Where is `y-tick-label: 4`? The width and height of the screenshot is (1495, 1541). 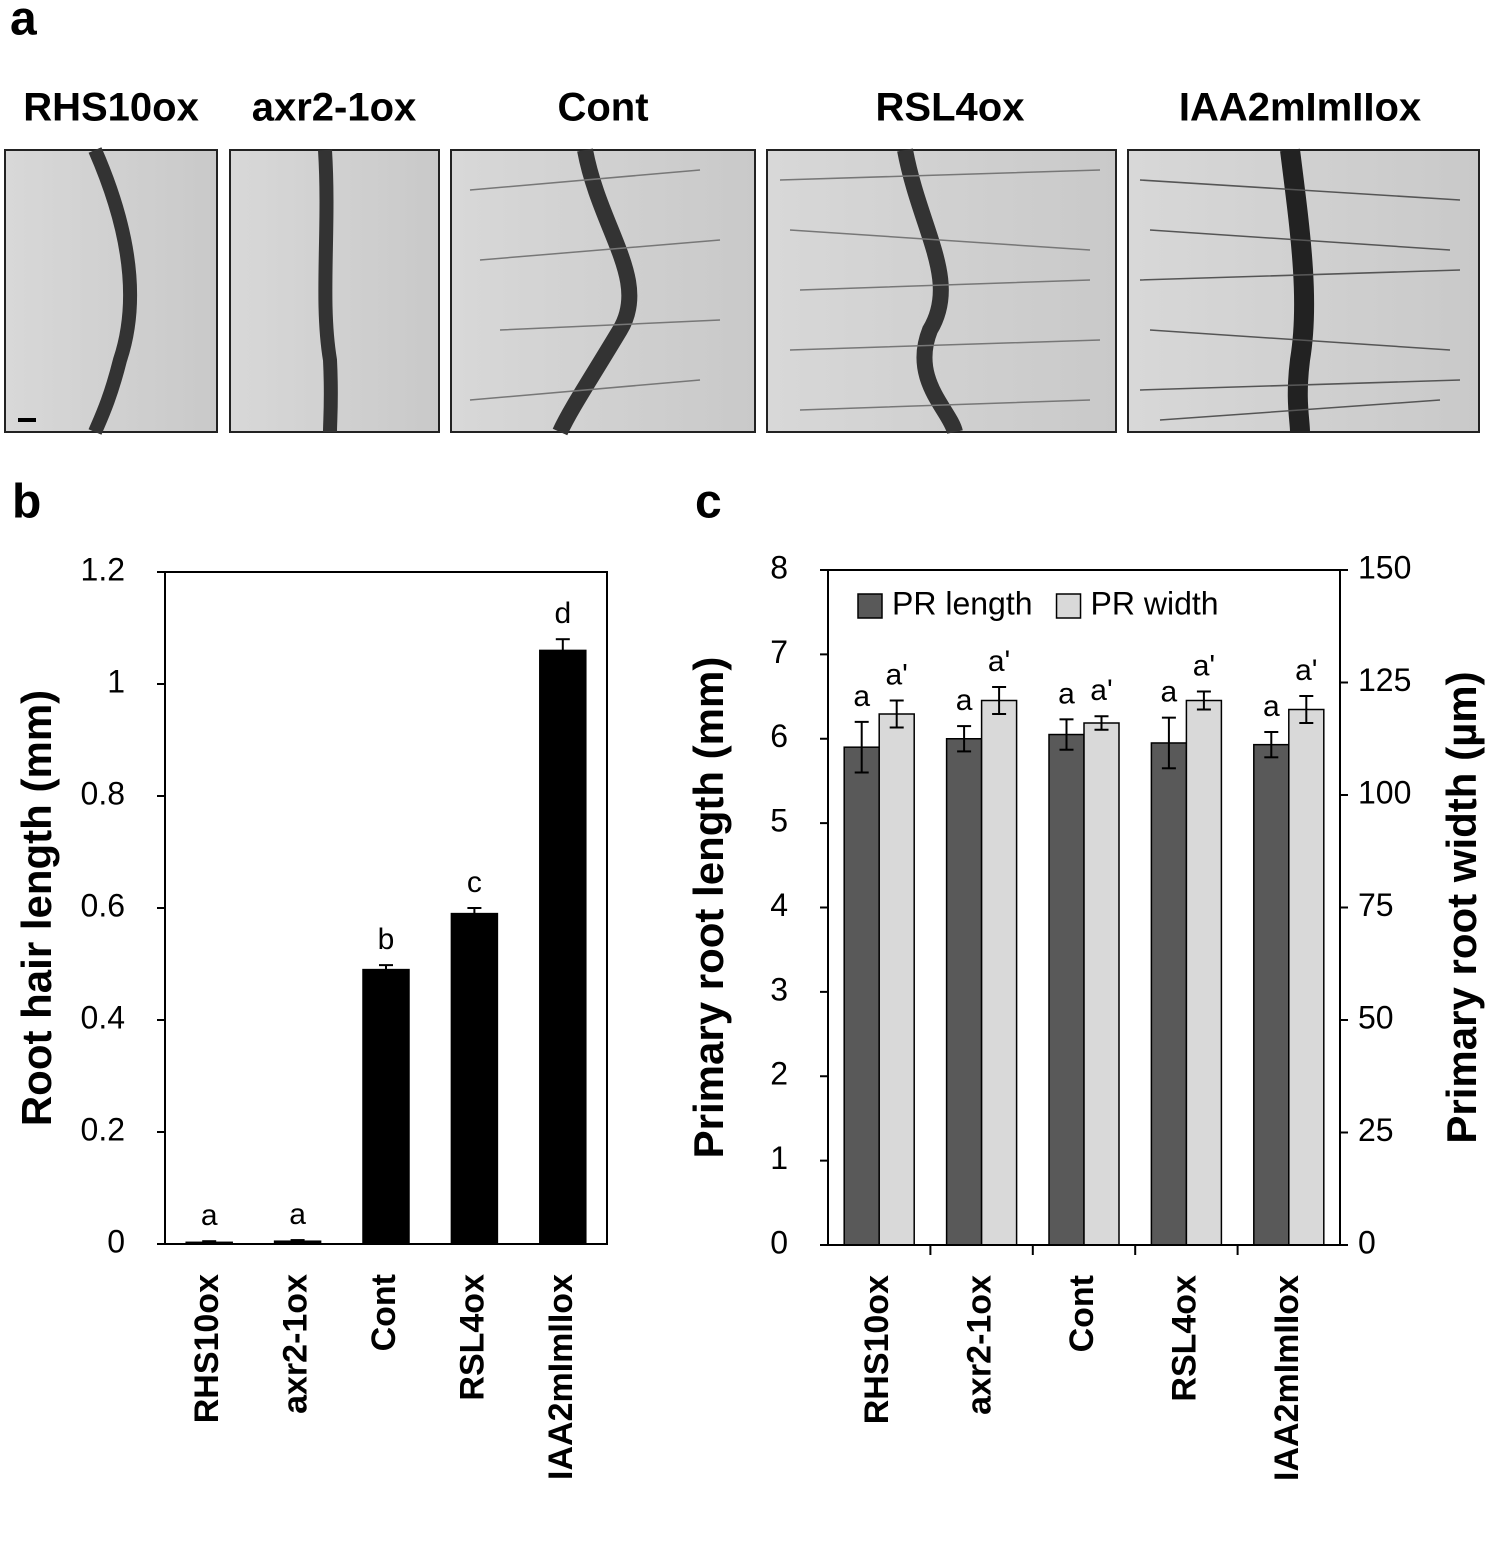 y-tick-label: 4 is located at coordinates (779, 905).